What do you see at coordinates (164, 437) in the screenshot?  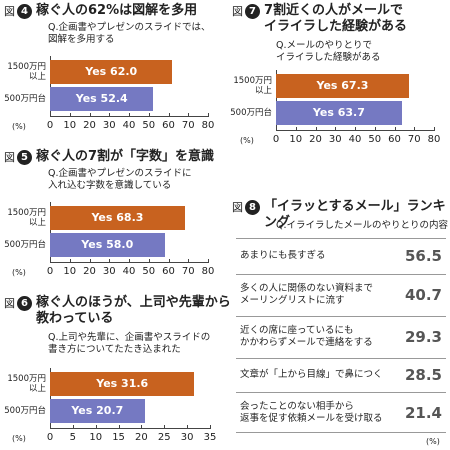 I see `x-tick-label: 25` at bounding box center [164, 437].